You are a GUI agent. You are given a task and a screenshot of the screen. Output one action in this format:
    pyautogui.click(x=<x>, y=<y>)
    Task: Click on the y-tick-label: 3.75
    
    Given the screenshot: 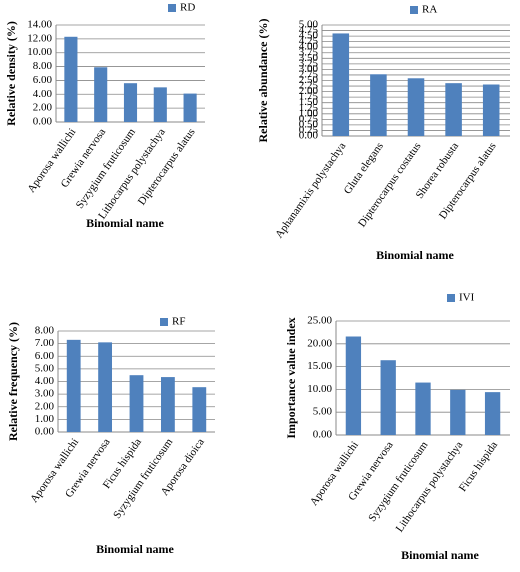 What is the action you would take?
    pyautogui.click(x=309, y=52)
    